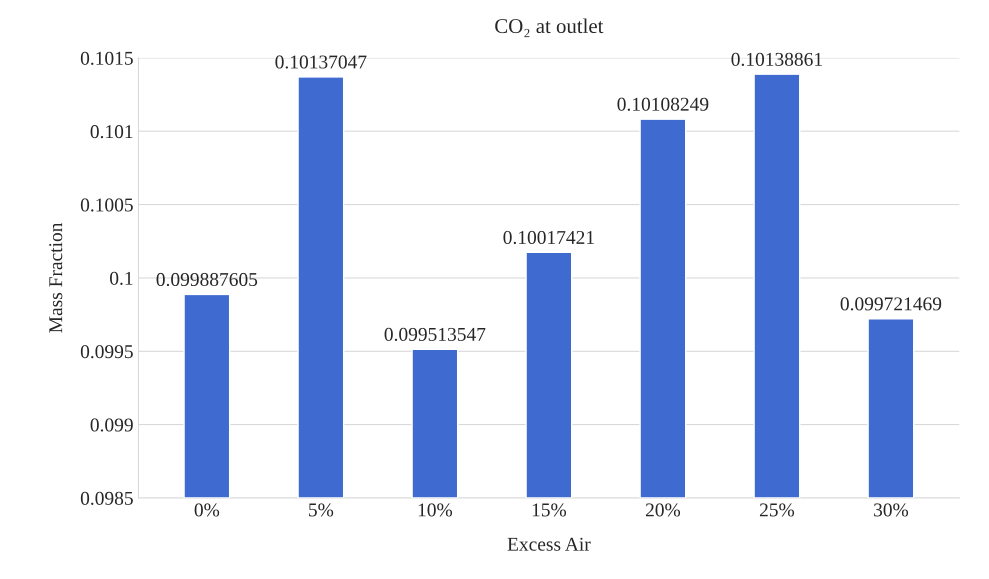 The image size is (989, 579). Describe the element at coordinates (106, 205) in the screenshot. I see `y-tick-label: 0.1005` at that location.